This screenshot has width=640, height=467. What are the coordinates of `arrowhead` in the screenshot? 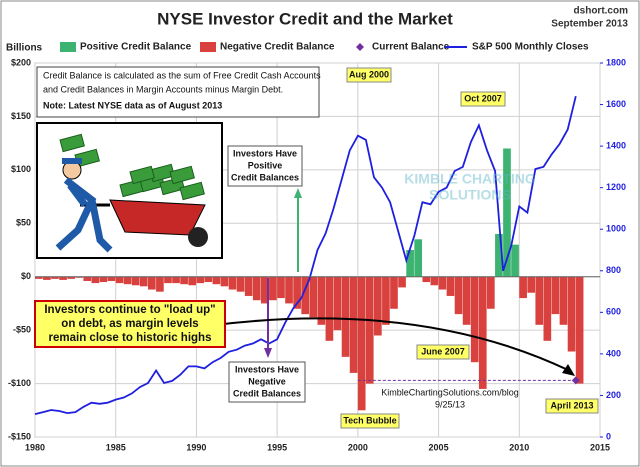 It's located at (298, 193).